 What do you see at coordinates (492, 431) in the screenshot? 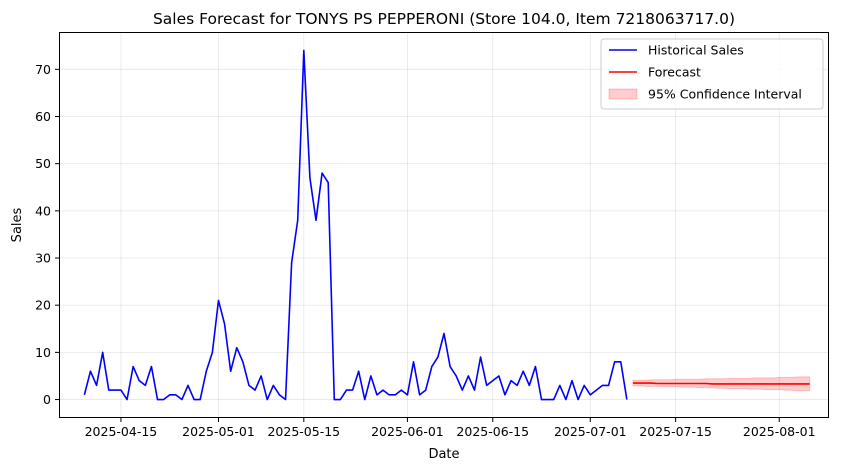
I see `x-tick-label: 2025-06-15` at bounding box center [492, 431].